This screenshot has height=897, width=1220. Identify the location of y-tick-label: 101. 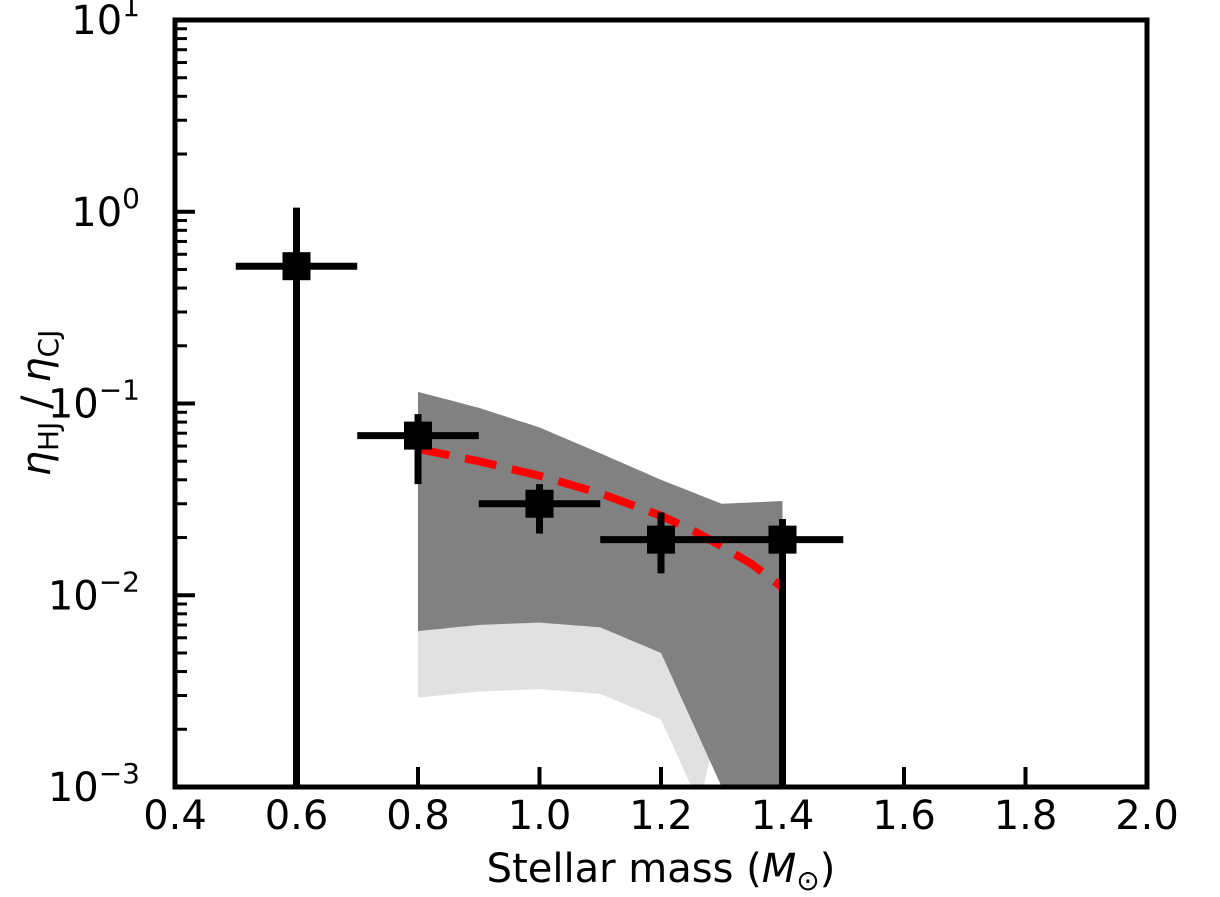
(105, 22).